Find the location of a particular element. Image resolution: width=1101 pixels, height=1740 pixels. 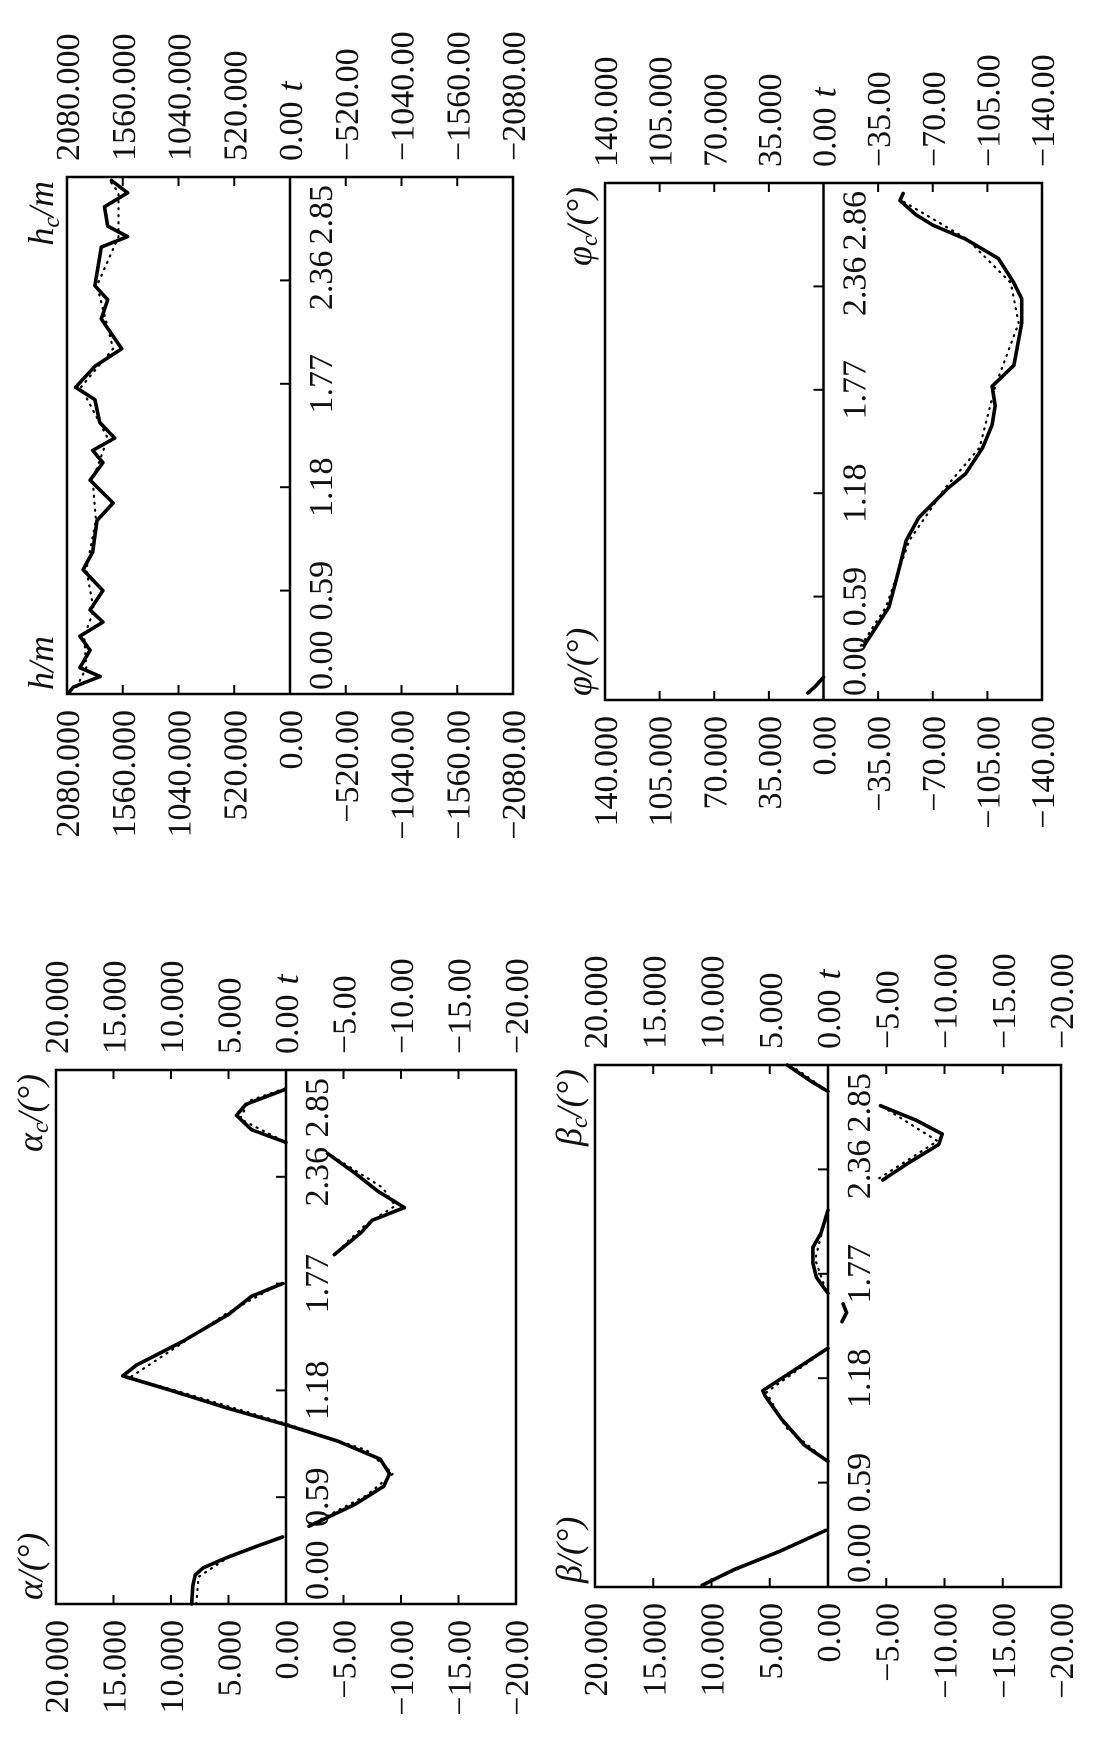

y2-tick-label: −15.00 is located at coordinates (1004, 1001).